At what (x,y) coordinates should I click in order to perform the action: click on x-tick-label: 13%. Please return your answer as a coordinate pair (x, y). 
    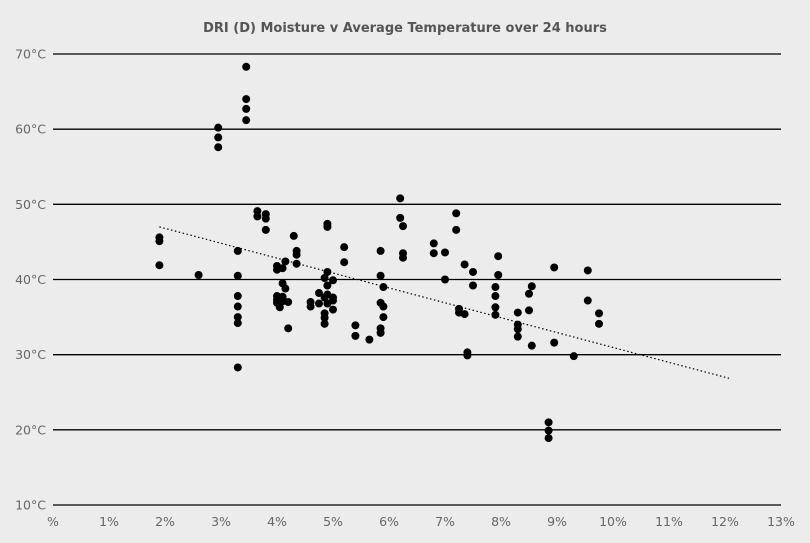
    Looking at the image, I should click on (781, 521).